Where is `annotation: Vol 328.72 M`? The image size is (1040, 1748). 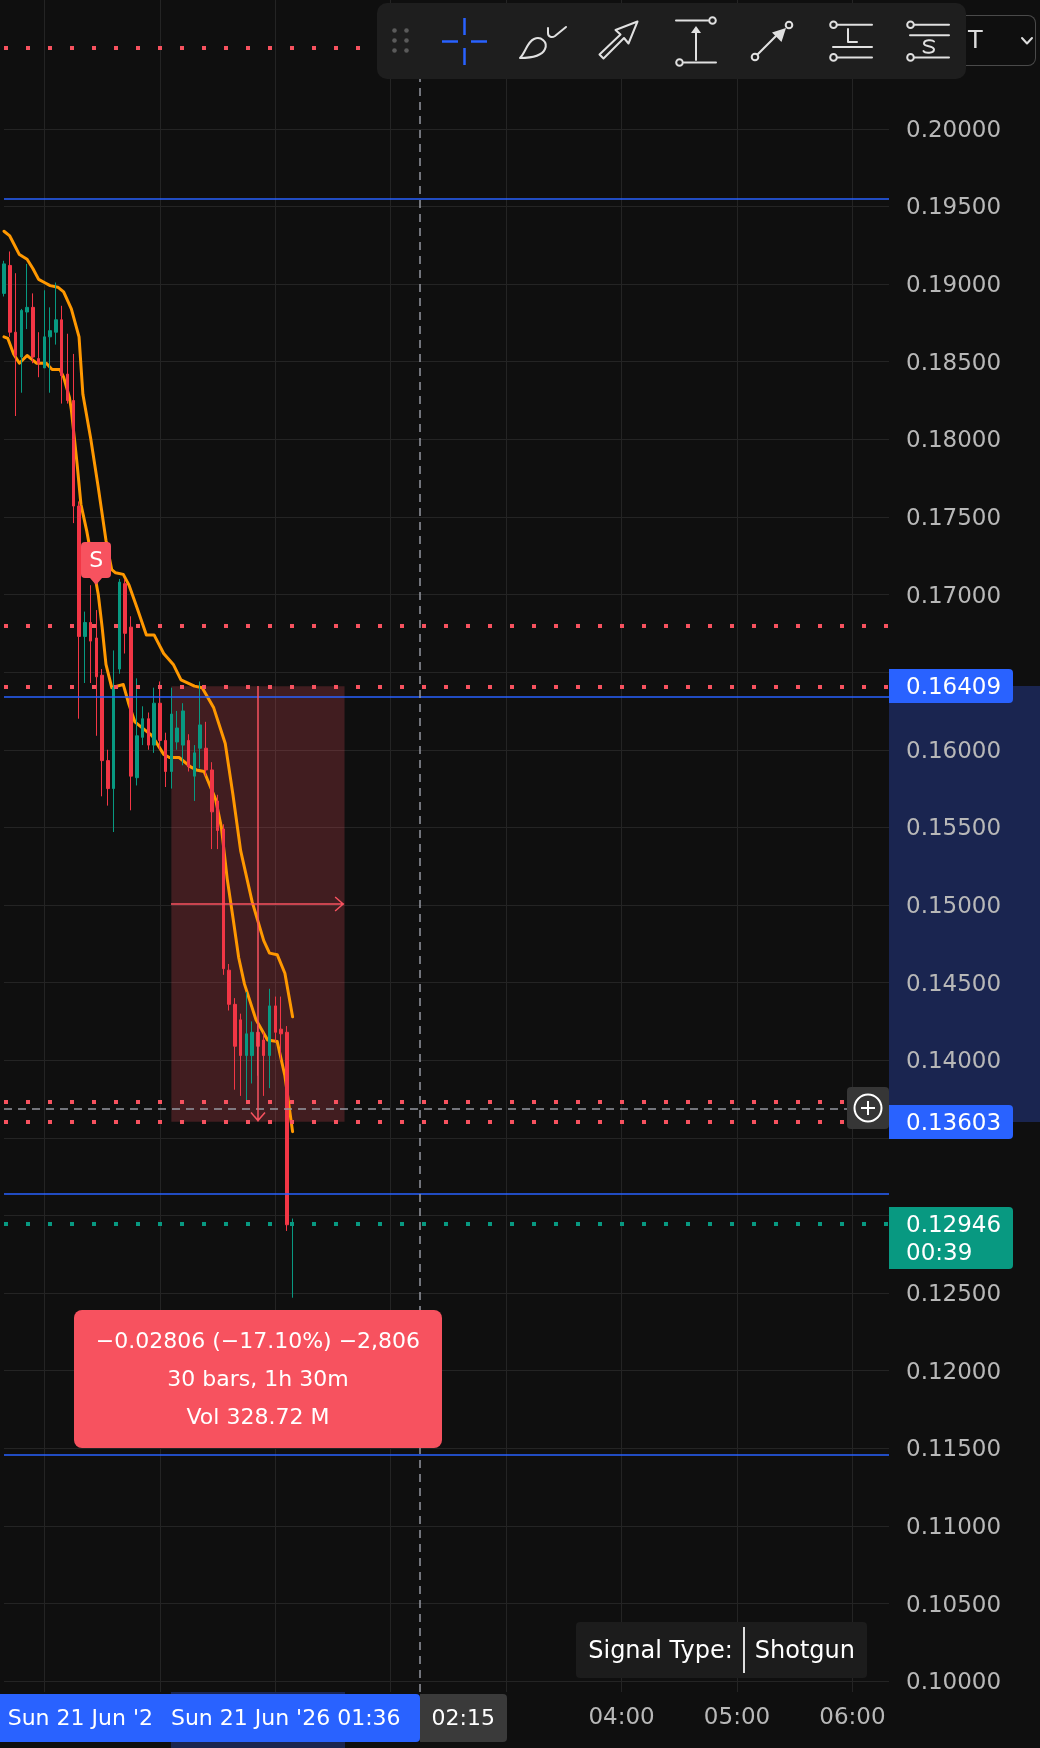 annotation: Vol 328.72 M is located at coordinates (258, 1416).